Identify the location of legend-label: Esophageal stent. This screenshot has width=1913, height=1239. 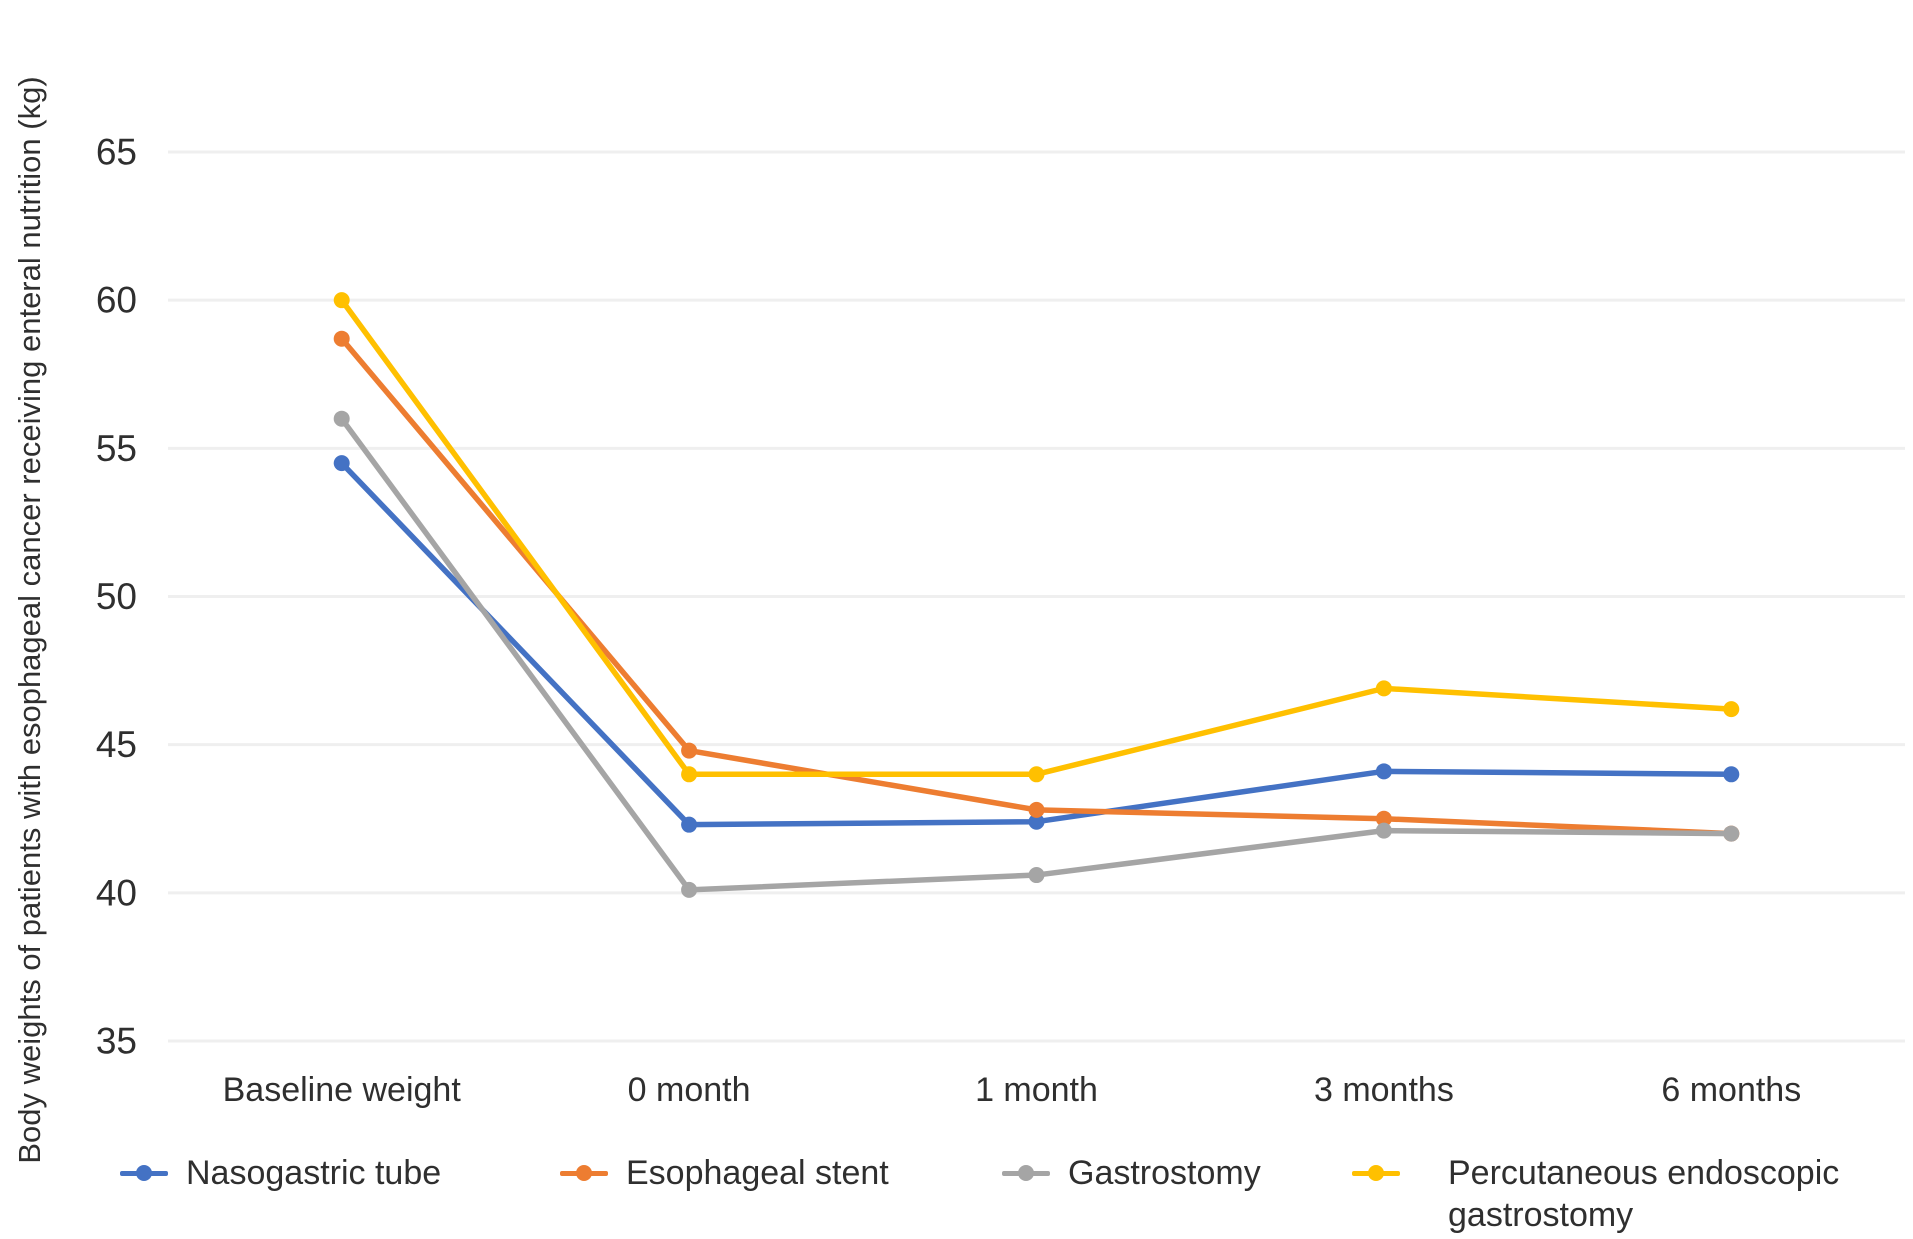
(757, 1173).